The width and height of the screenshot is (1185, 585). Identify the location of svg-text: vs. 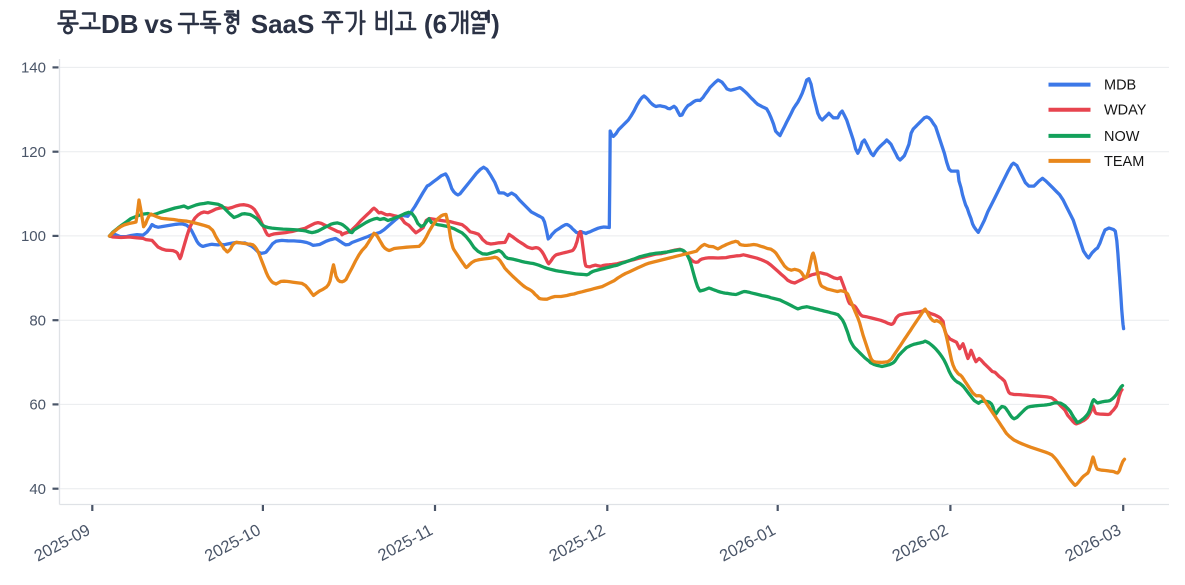
(158, 24).